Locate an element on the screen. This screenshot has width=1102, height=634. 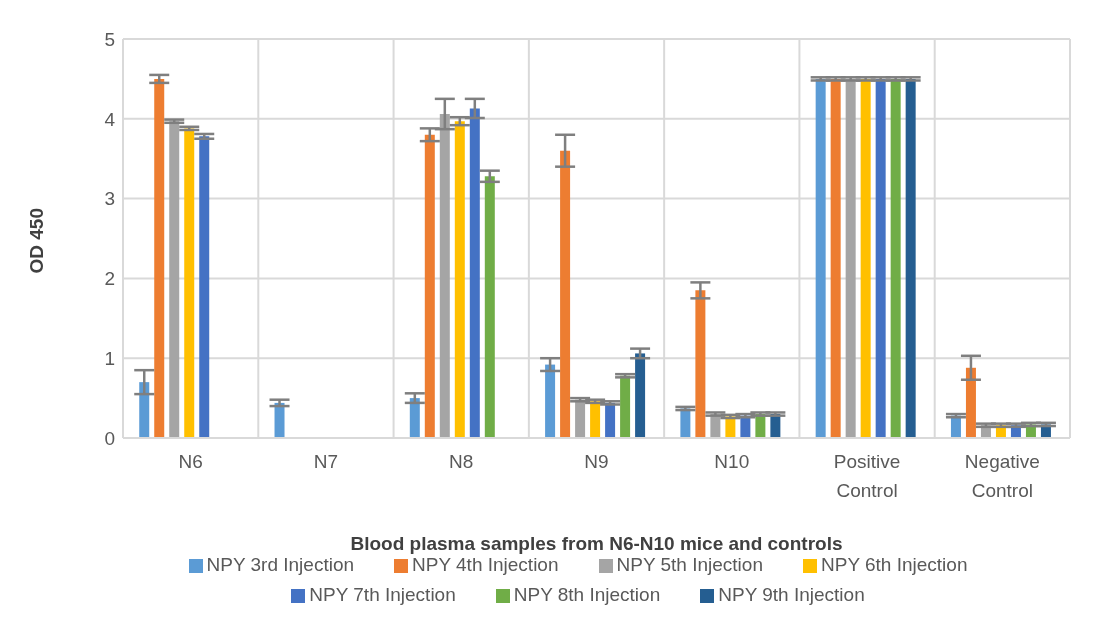
x-tick-label: Positive Control is located at coordinates (867, 476).